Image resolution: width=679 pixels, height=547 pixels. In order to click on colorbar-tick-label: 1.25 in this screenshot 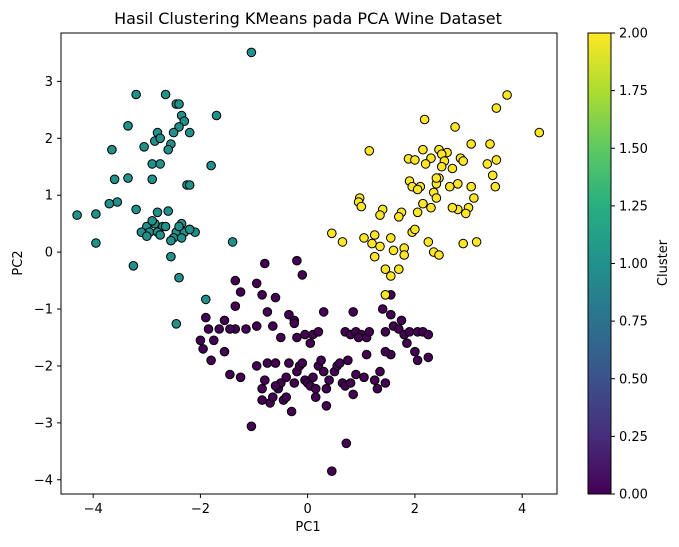, I will do `click(633, 206)`.